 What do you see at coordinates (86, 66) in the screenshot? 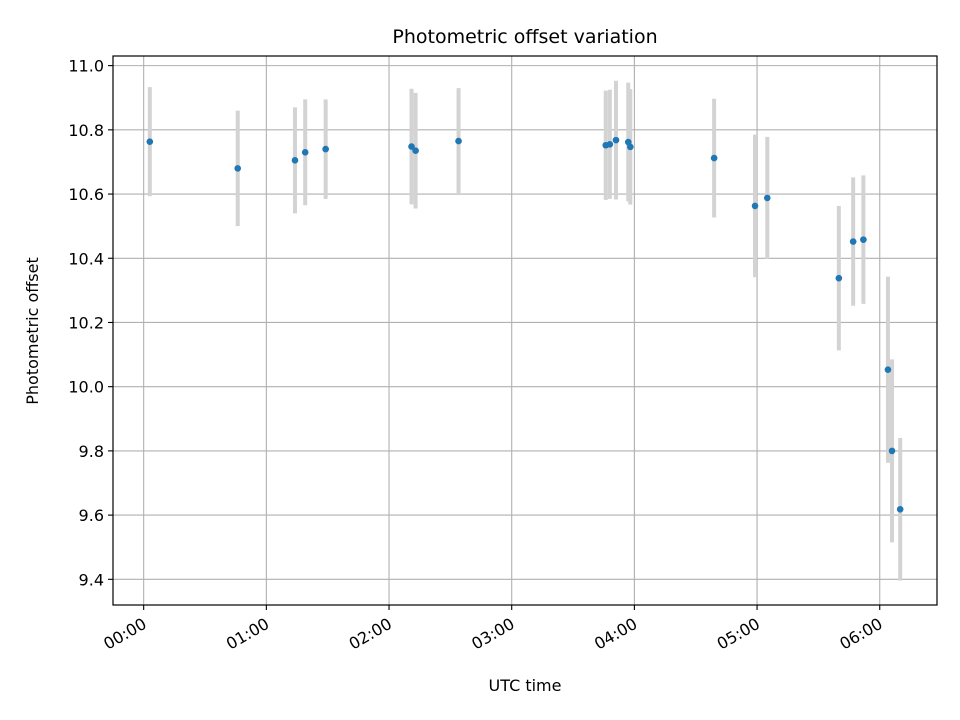
I see `y-tick-label: 11.0` at bounding box center [86, 66].